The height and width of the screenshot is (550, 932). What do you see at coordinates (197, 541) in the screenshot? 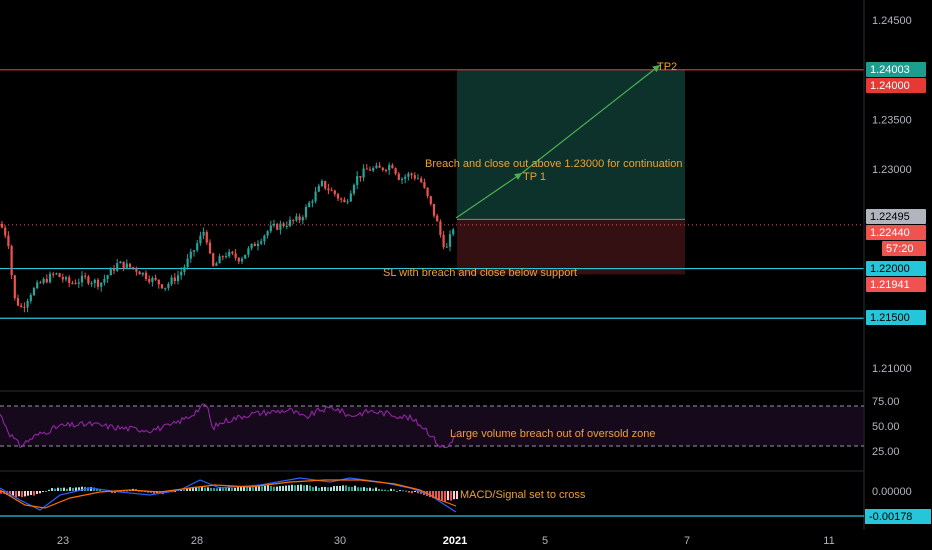
I see `time-tick-label: 28` at bounding box center [197, 541].